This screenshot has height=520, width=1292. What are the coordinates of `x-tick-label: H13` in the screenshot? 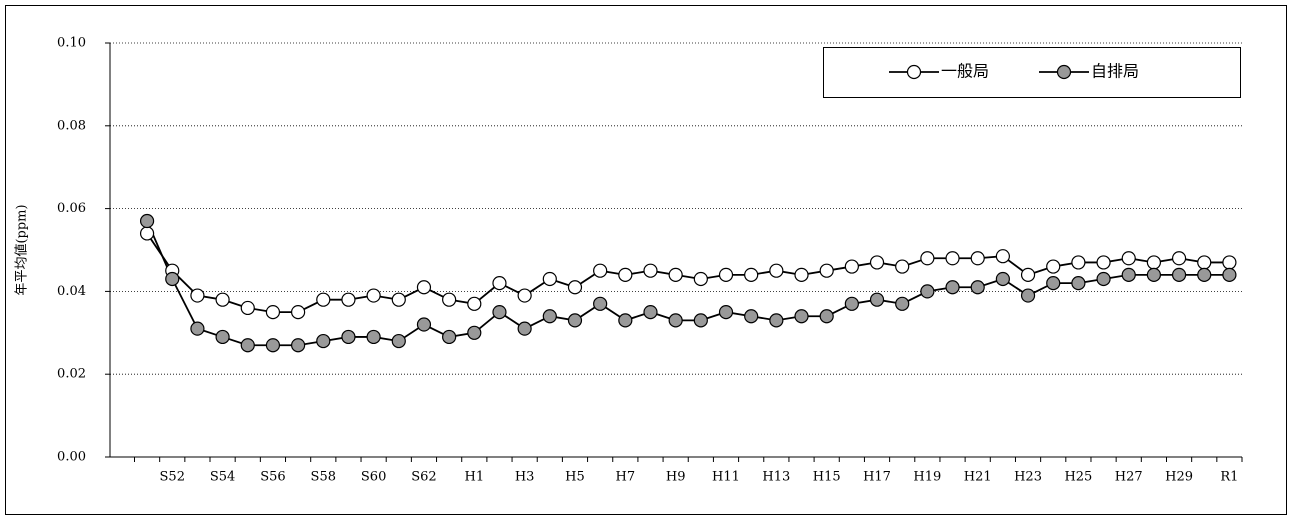 It's located at (776, 477).